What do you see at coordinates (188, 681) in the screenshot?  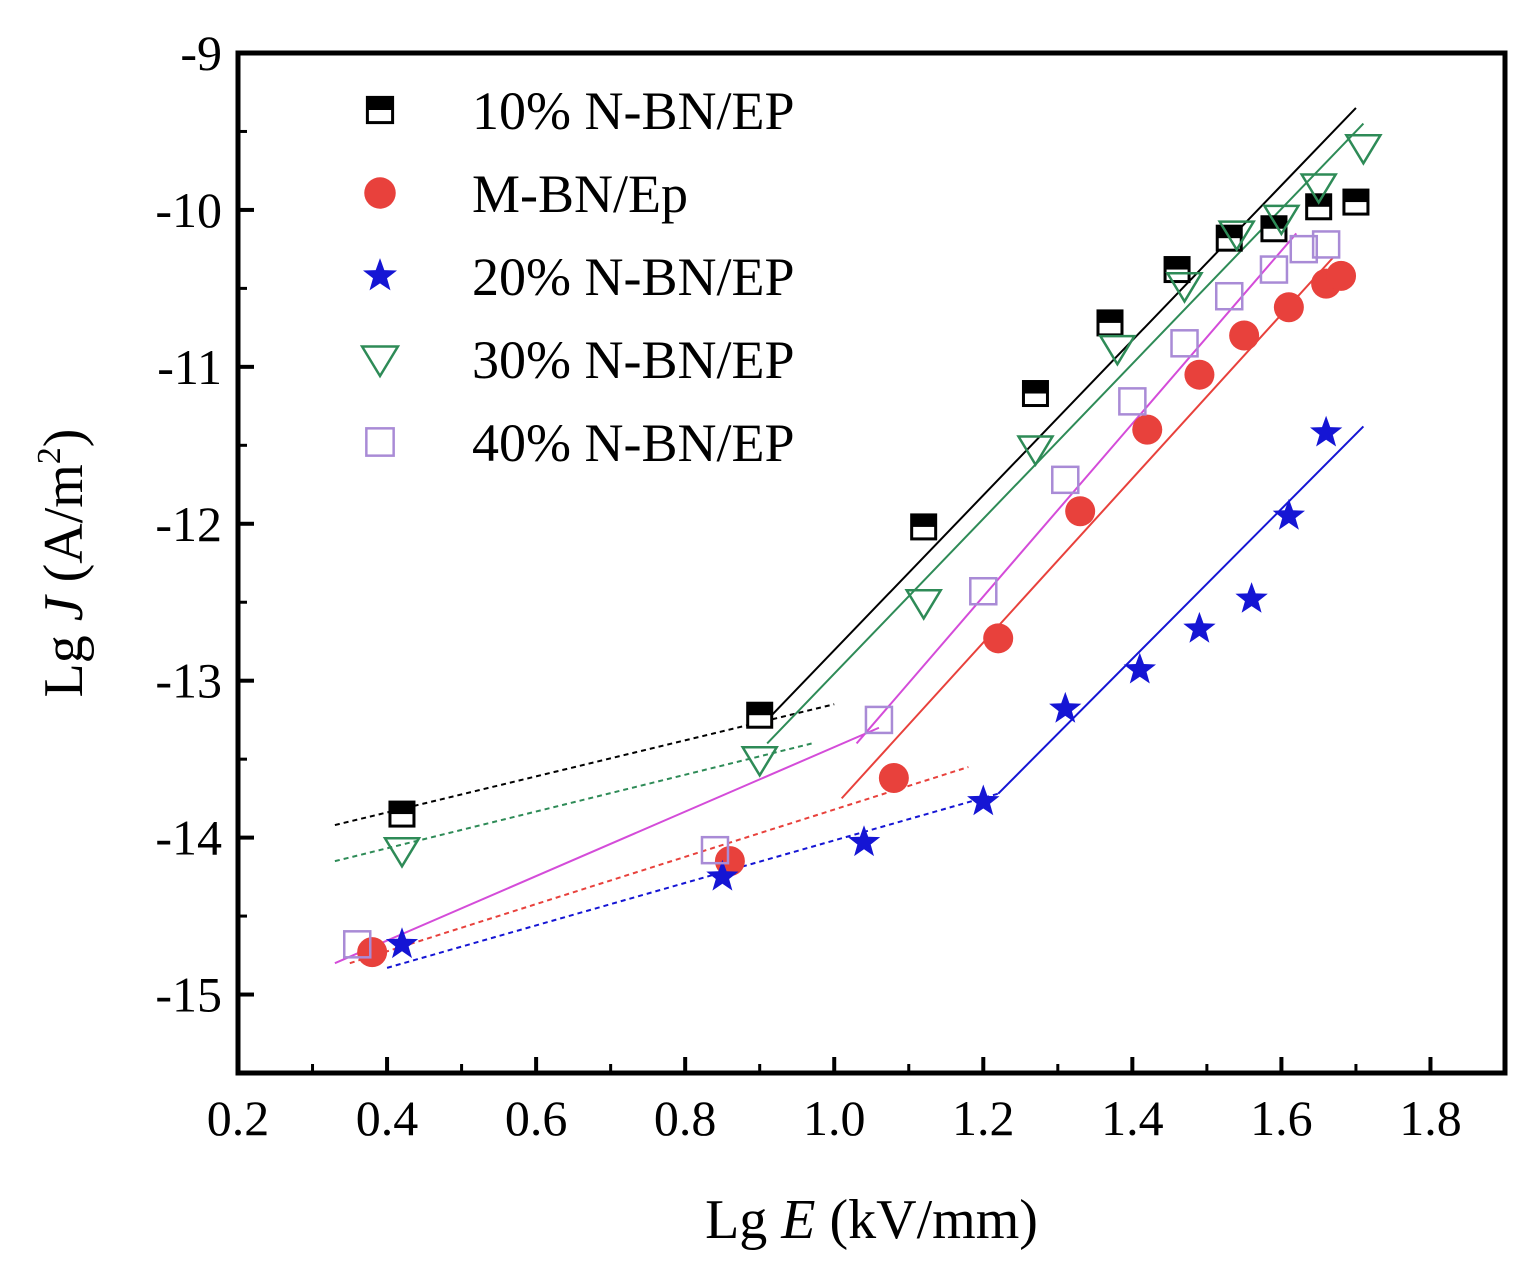 I see `y-tick-label: -13` at bounding box center [188, 681].